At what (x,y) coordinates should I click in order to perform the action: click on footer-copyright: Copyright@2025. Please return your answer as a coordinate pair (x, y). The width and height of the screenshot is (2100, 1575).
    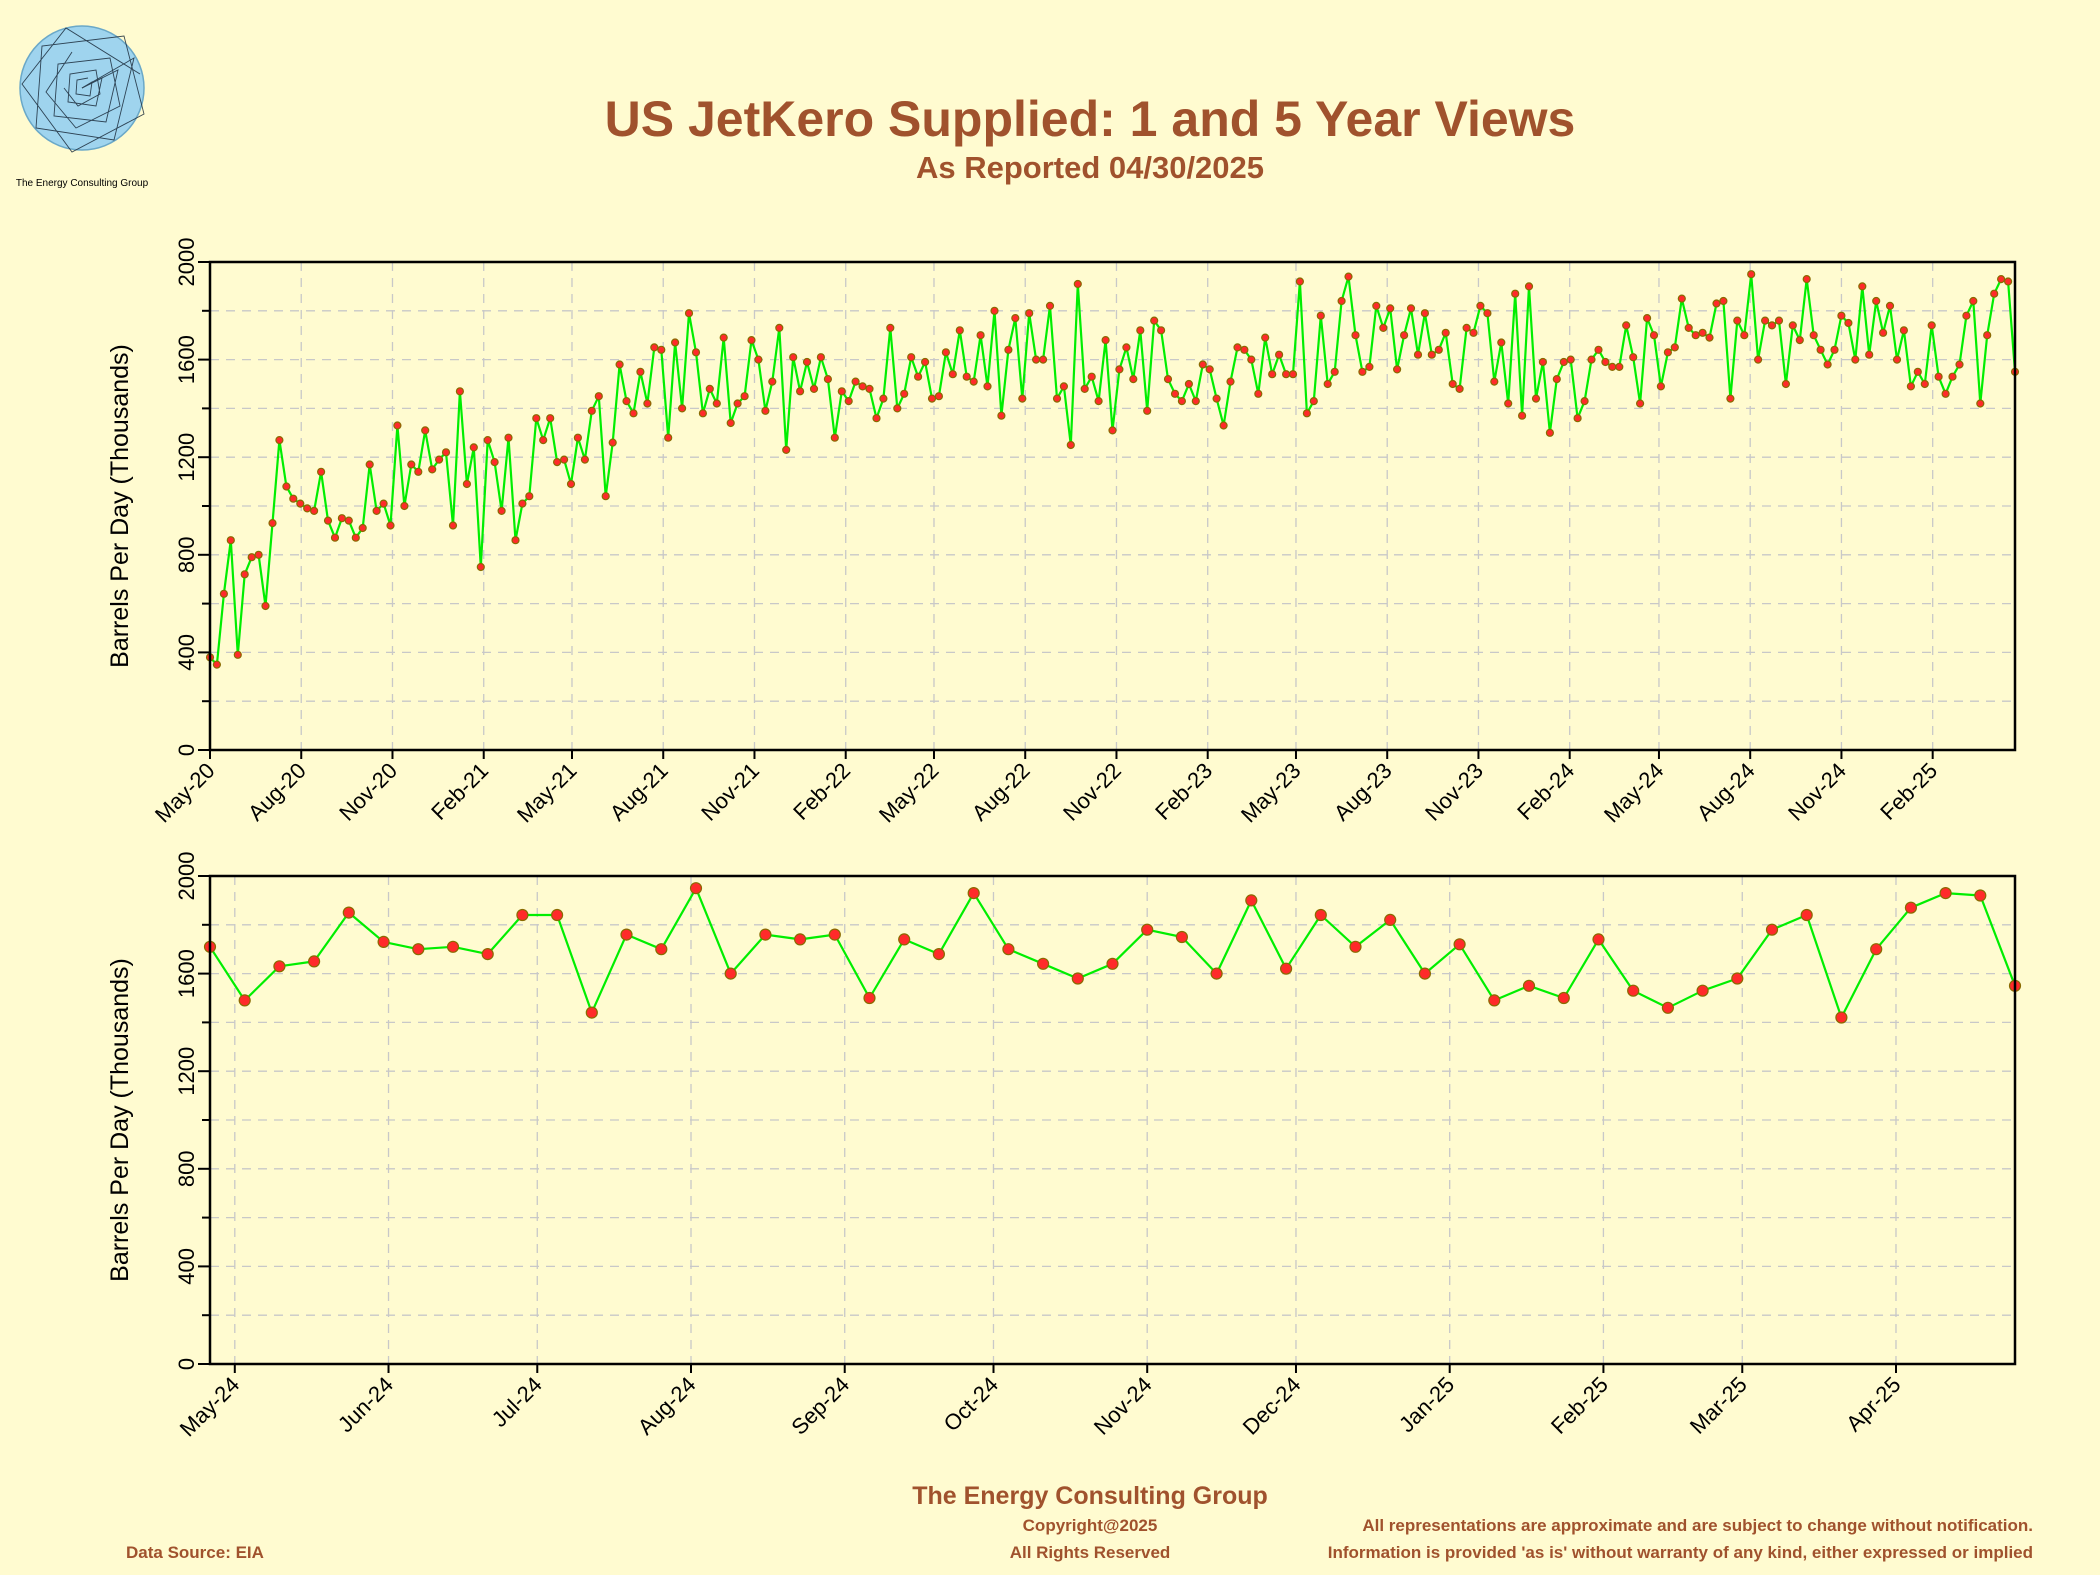
    Looking at the image, I should click on (1090, 1525).